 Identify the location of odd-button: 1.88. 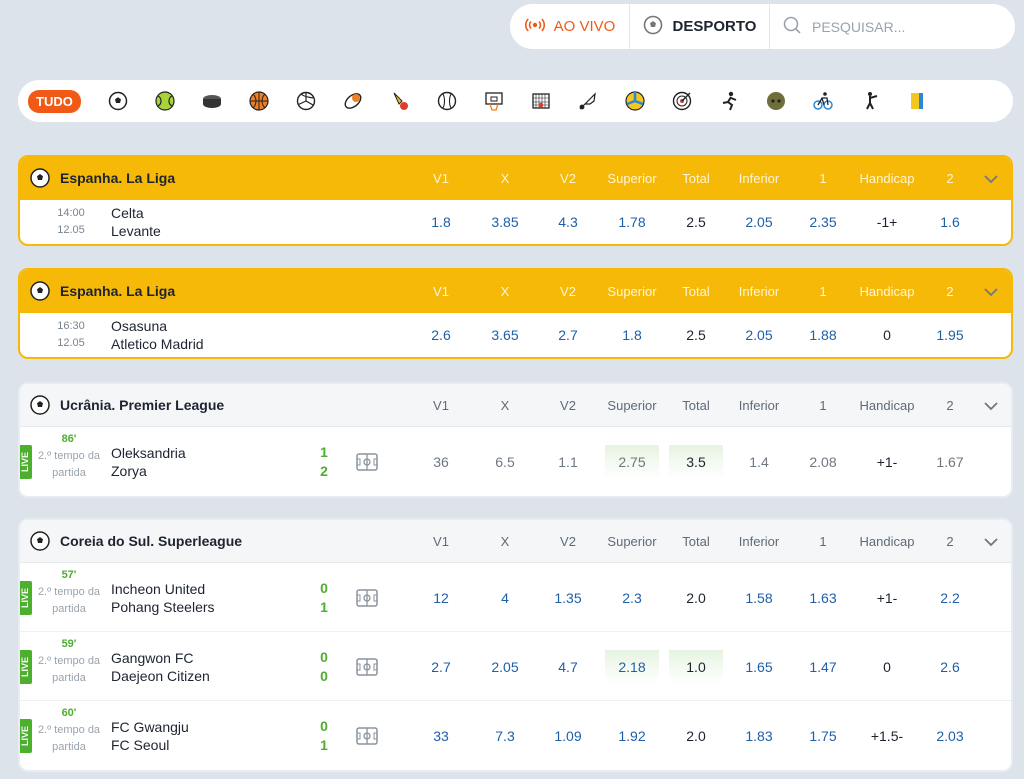
(823, 335).